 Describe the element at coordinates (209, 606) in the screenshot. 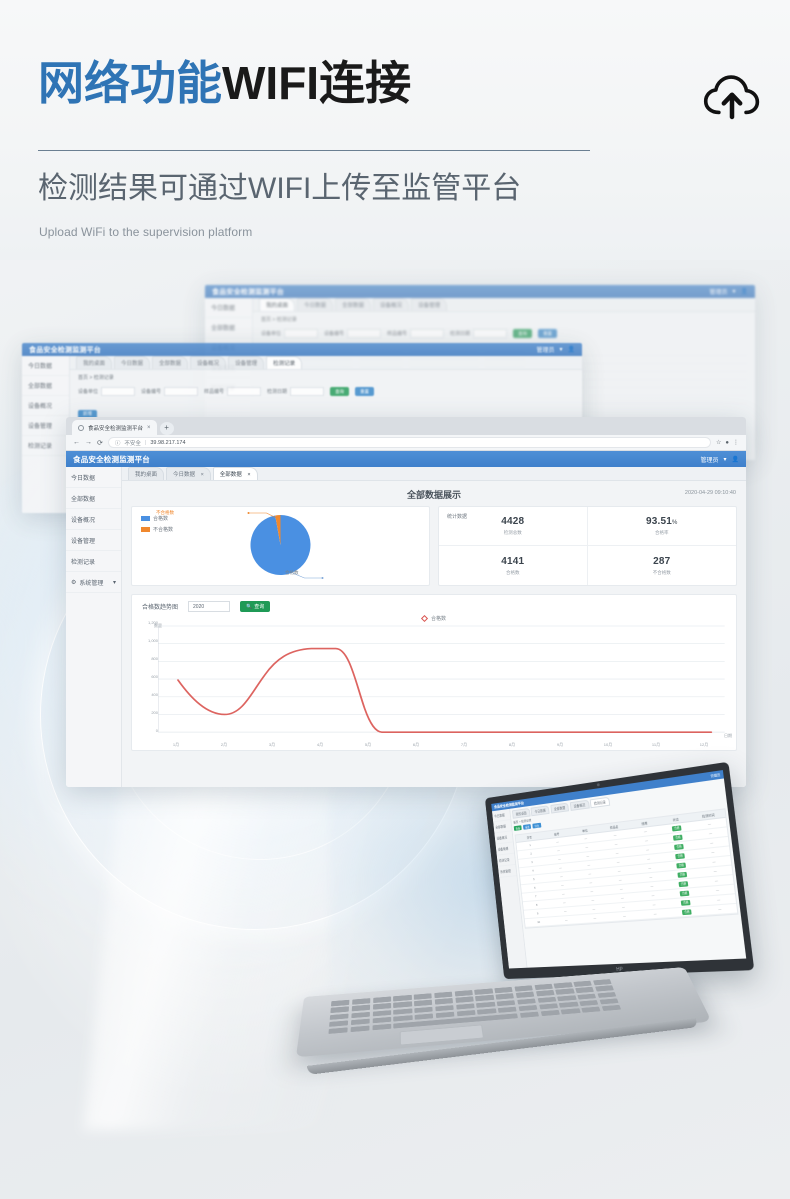

I see `year-input: 2020` at that location.